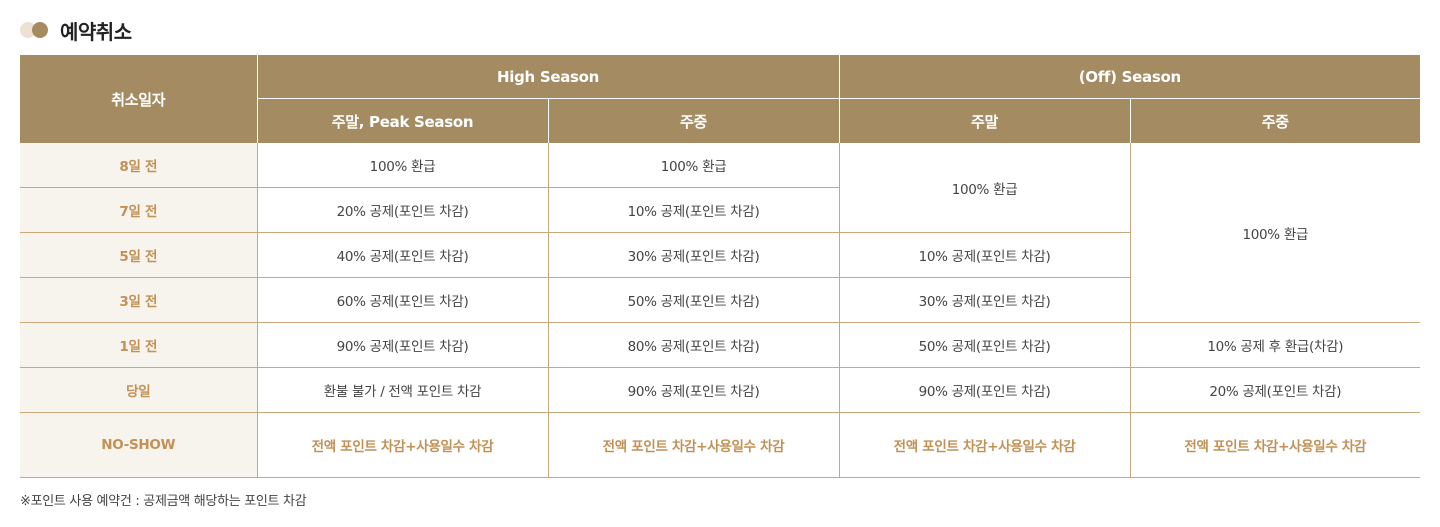 Image resolution: width=1440 pixels, height=527 pixels. I want to click on footnote: ※포인트 사용 예약건 : 공제금액 해당하는 포인트 차감, so click(163, 501).